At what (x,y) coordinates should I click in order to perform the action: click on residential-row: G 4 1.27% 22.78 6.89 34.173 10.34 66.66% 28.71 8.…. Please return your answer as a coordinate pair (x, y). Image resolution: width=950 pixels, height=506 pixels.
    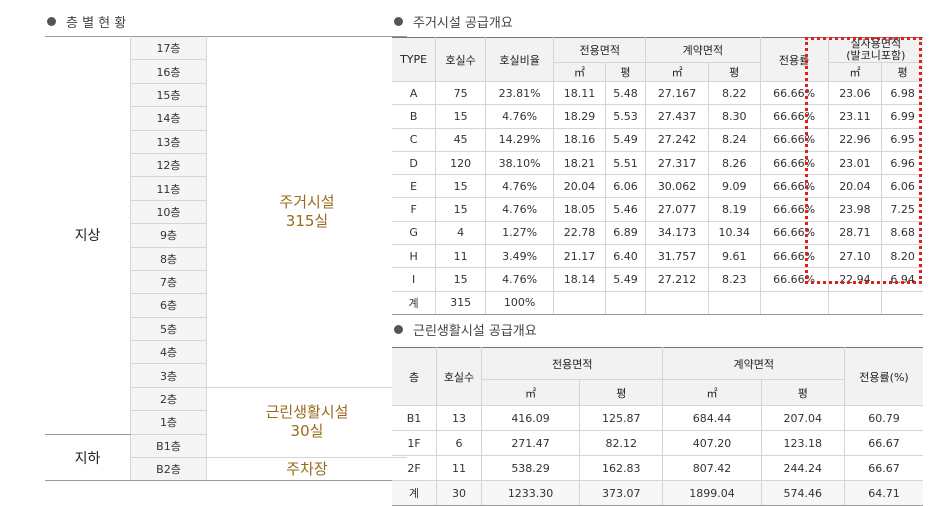
    Looking at the image, I should click on (657, 233).